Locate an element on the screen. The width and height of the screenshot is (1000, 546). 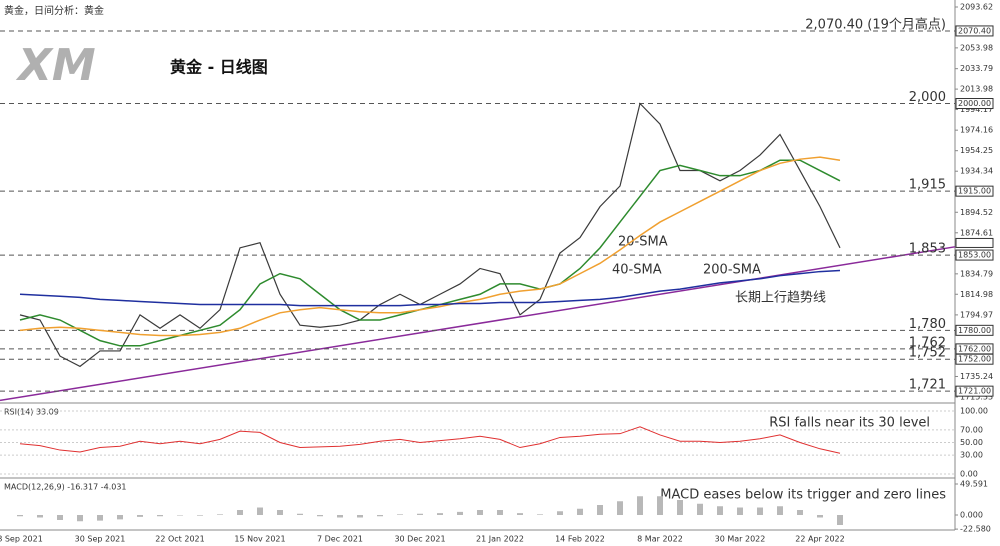
rsi-tick-label: 50.00 is located at coordinates (971, 442).